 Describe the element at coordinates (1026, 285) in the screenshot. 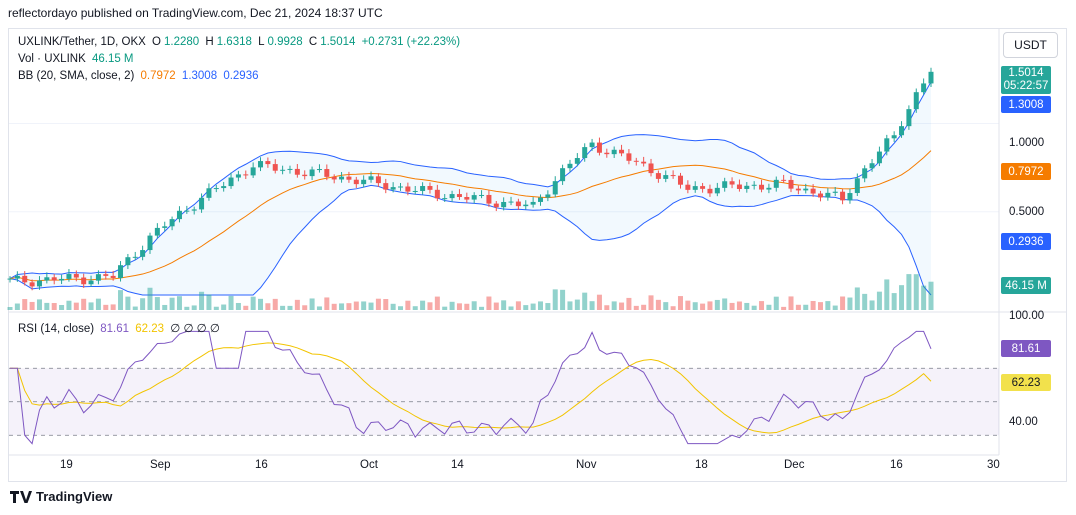

I see `volume-tag: 46.15 M` at that location.